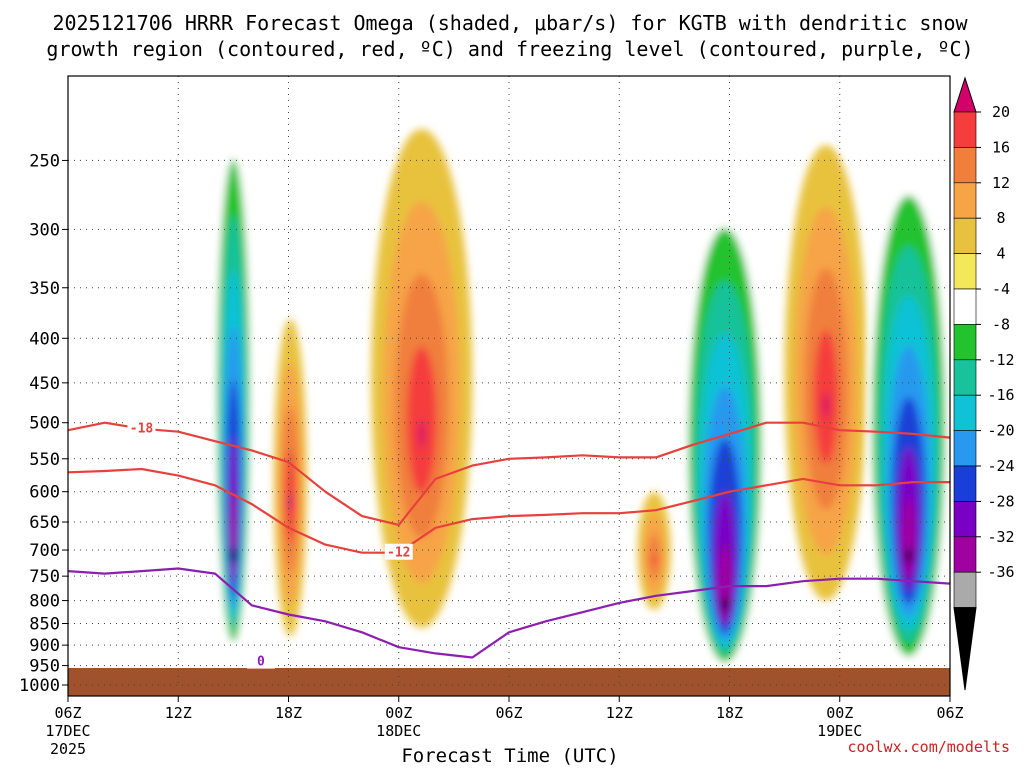  What do you see at coordinates (1001, 289) in the screenshot?
I see `colorbar-label-5: -4` at bounding box center [1001, 289].